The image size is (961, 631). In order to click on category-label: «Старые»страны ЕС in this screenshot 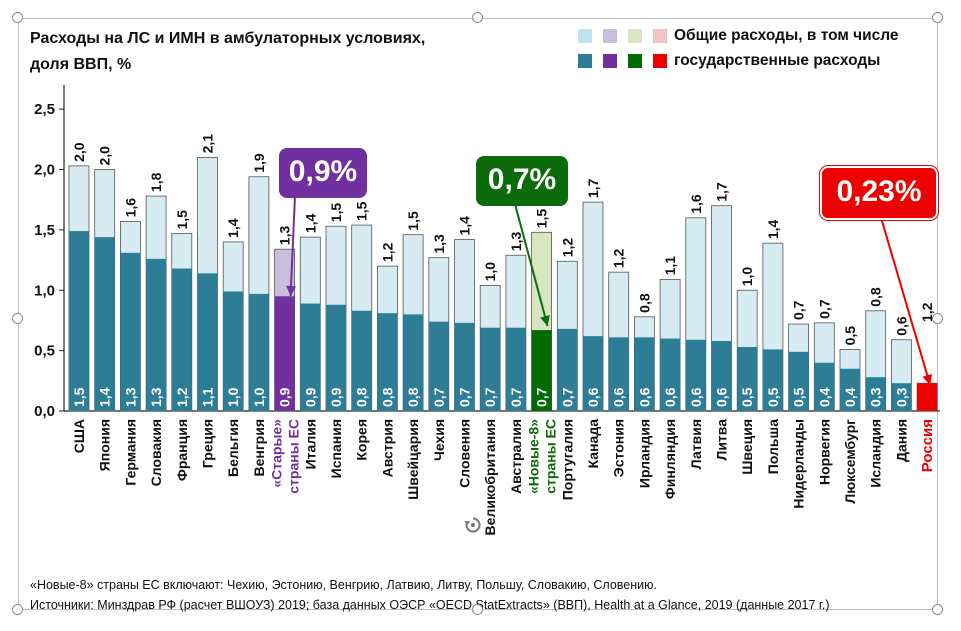, I will do `click(285, 456)`.